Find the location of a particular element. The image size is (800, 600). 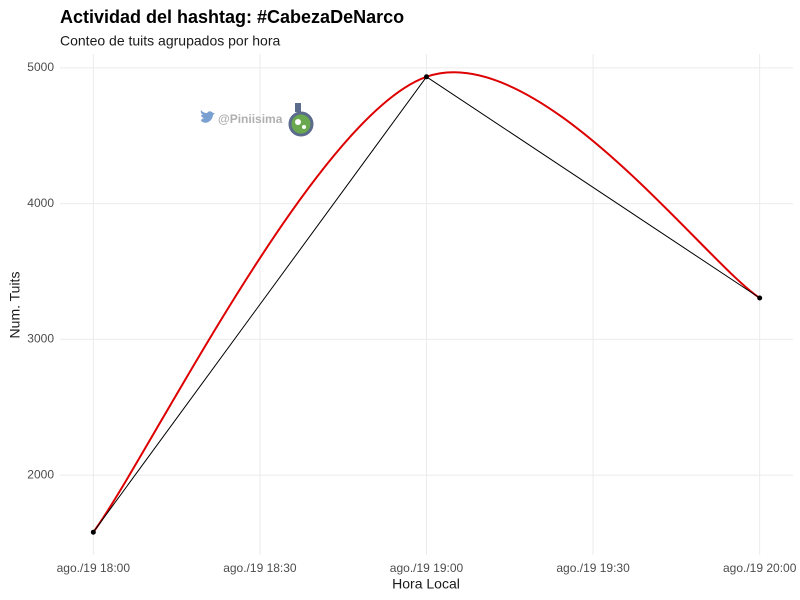

y-tick-label: 3000 is located at coordinates (40, 339).